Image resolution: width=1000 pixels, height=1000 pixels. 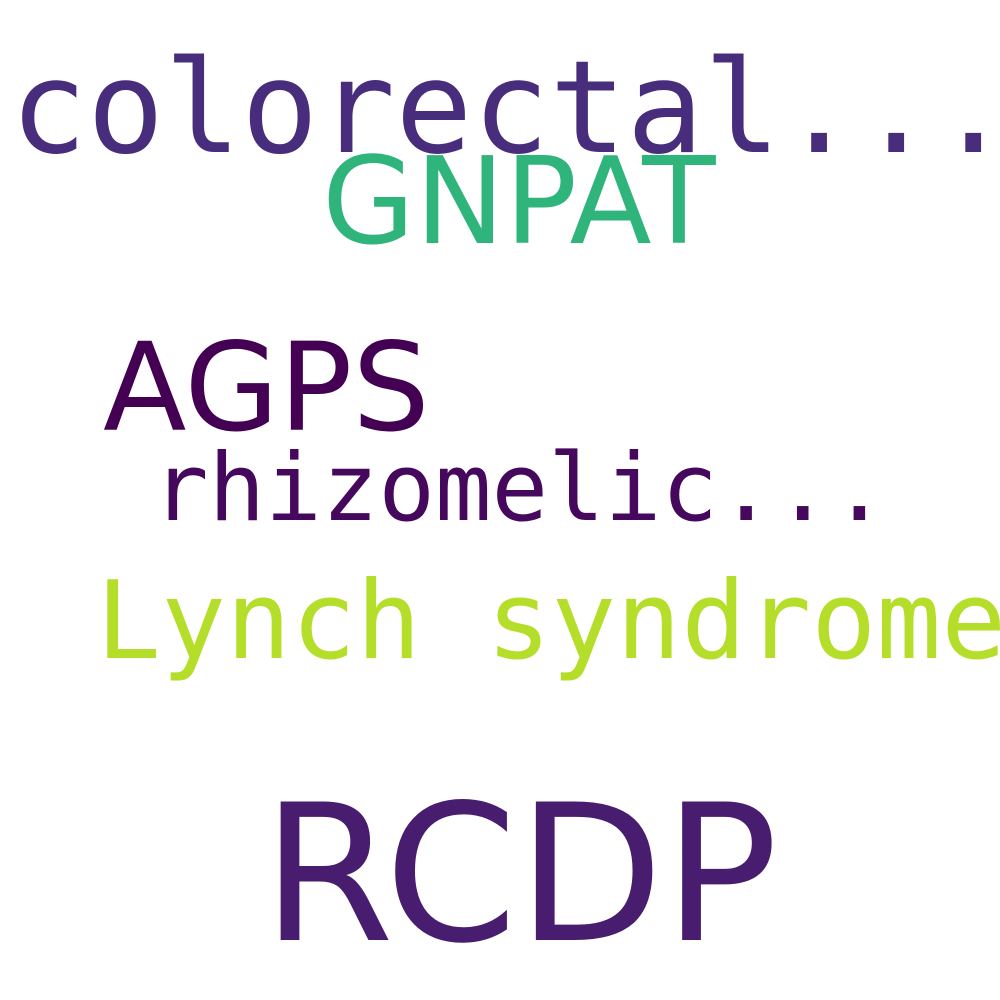 I want to click on word-agps: AGPS, so click(x=266, y=388).